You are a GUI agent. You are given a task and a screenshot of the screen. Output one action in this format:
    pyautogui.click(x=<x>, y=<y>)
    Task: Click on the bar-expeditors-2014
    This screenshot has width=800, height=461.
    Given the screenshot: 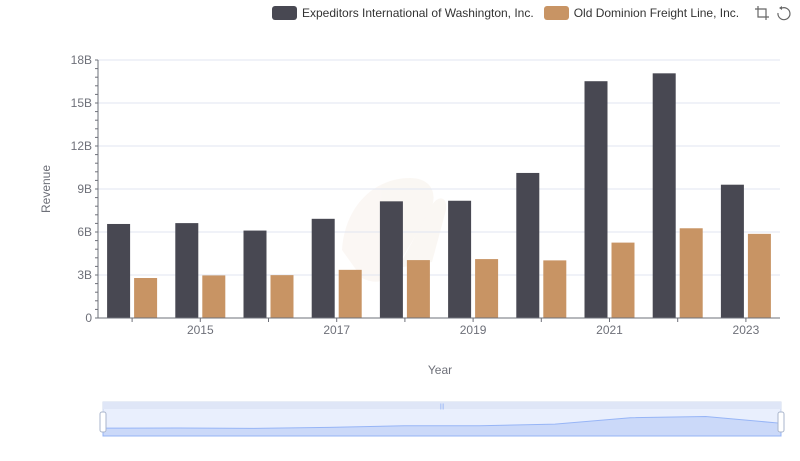 What is the action you would take?
    pyautogui.click(x=119, y=270)
    